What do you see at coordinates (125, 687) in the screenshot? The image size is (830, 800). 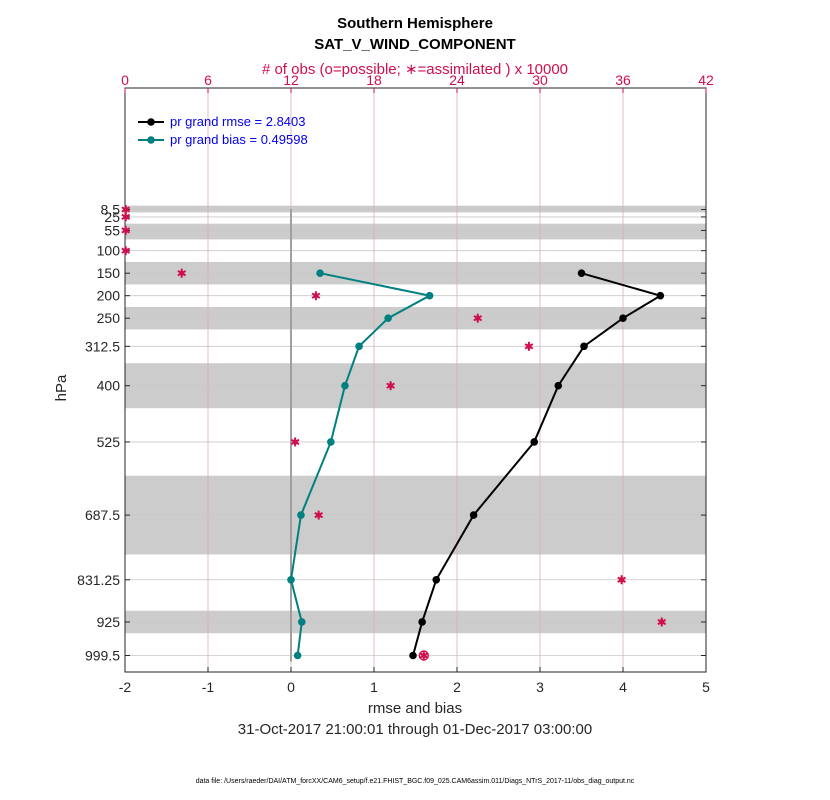 I see `x-tick-label-0: -2` at bounding box center [125, 687].